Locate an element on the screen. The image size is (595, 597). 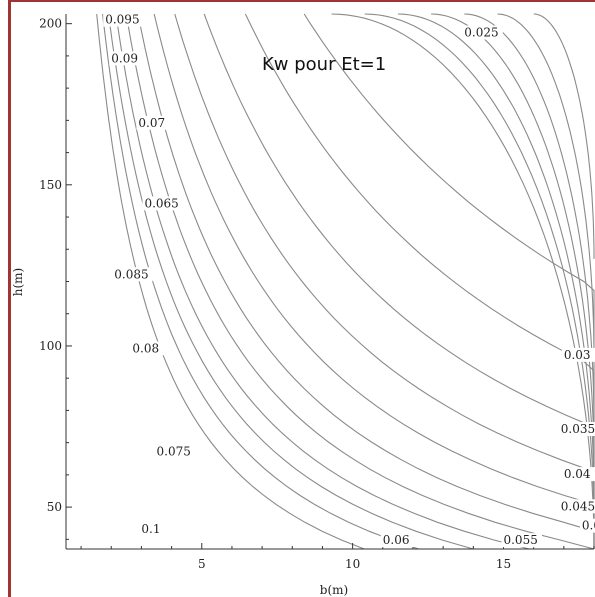
contour-label: 0.025 is located at coordinates (481, 33).